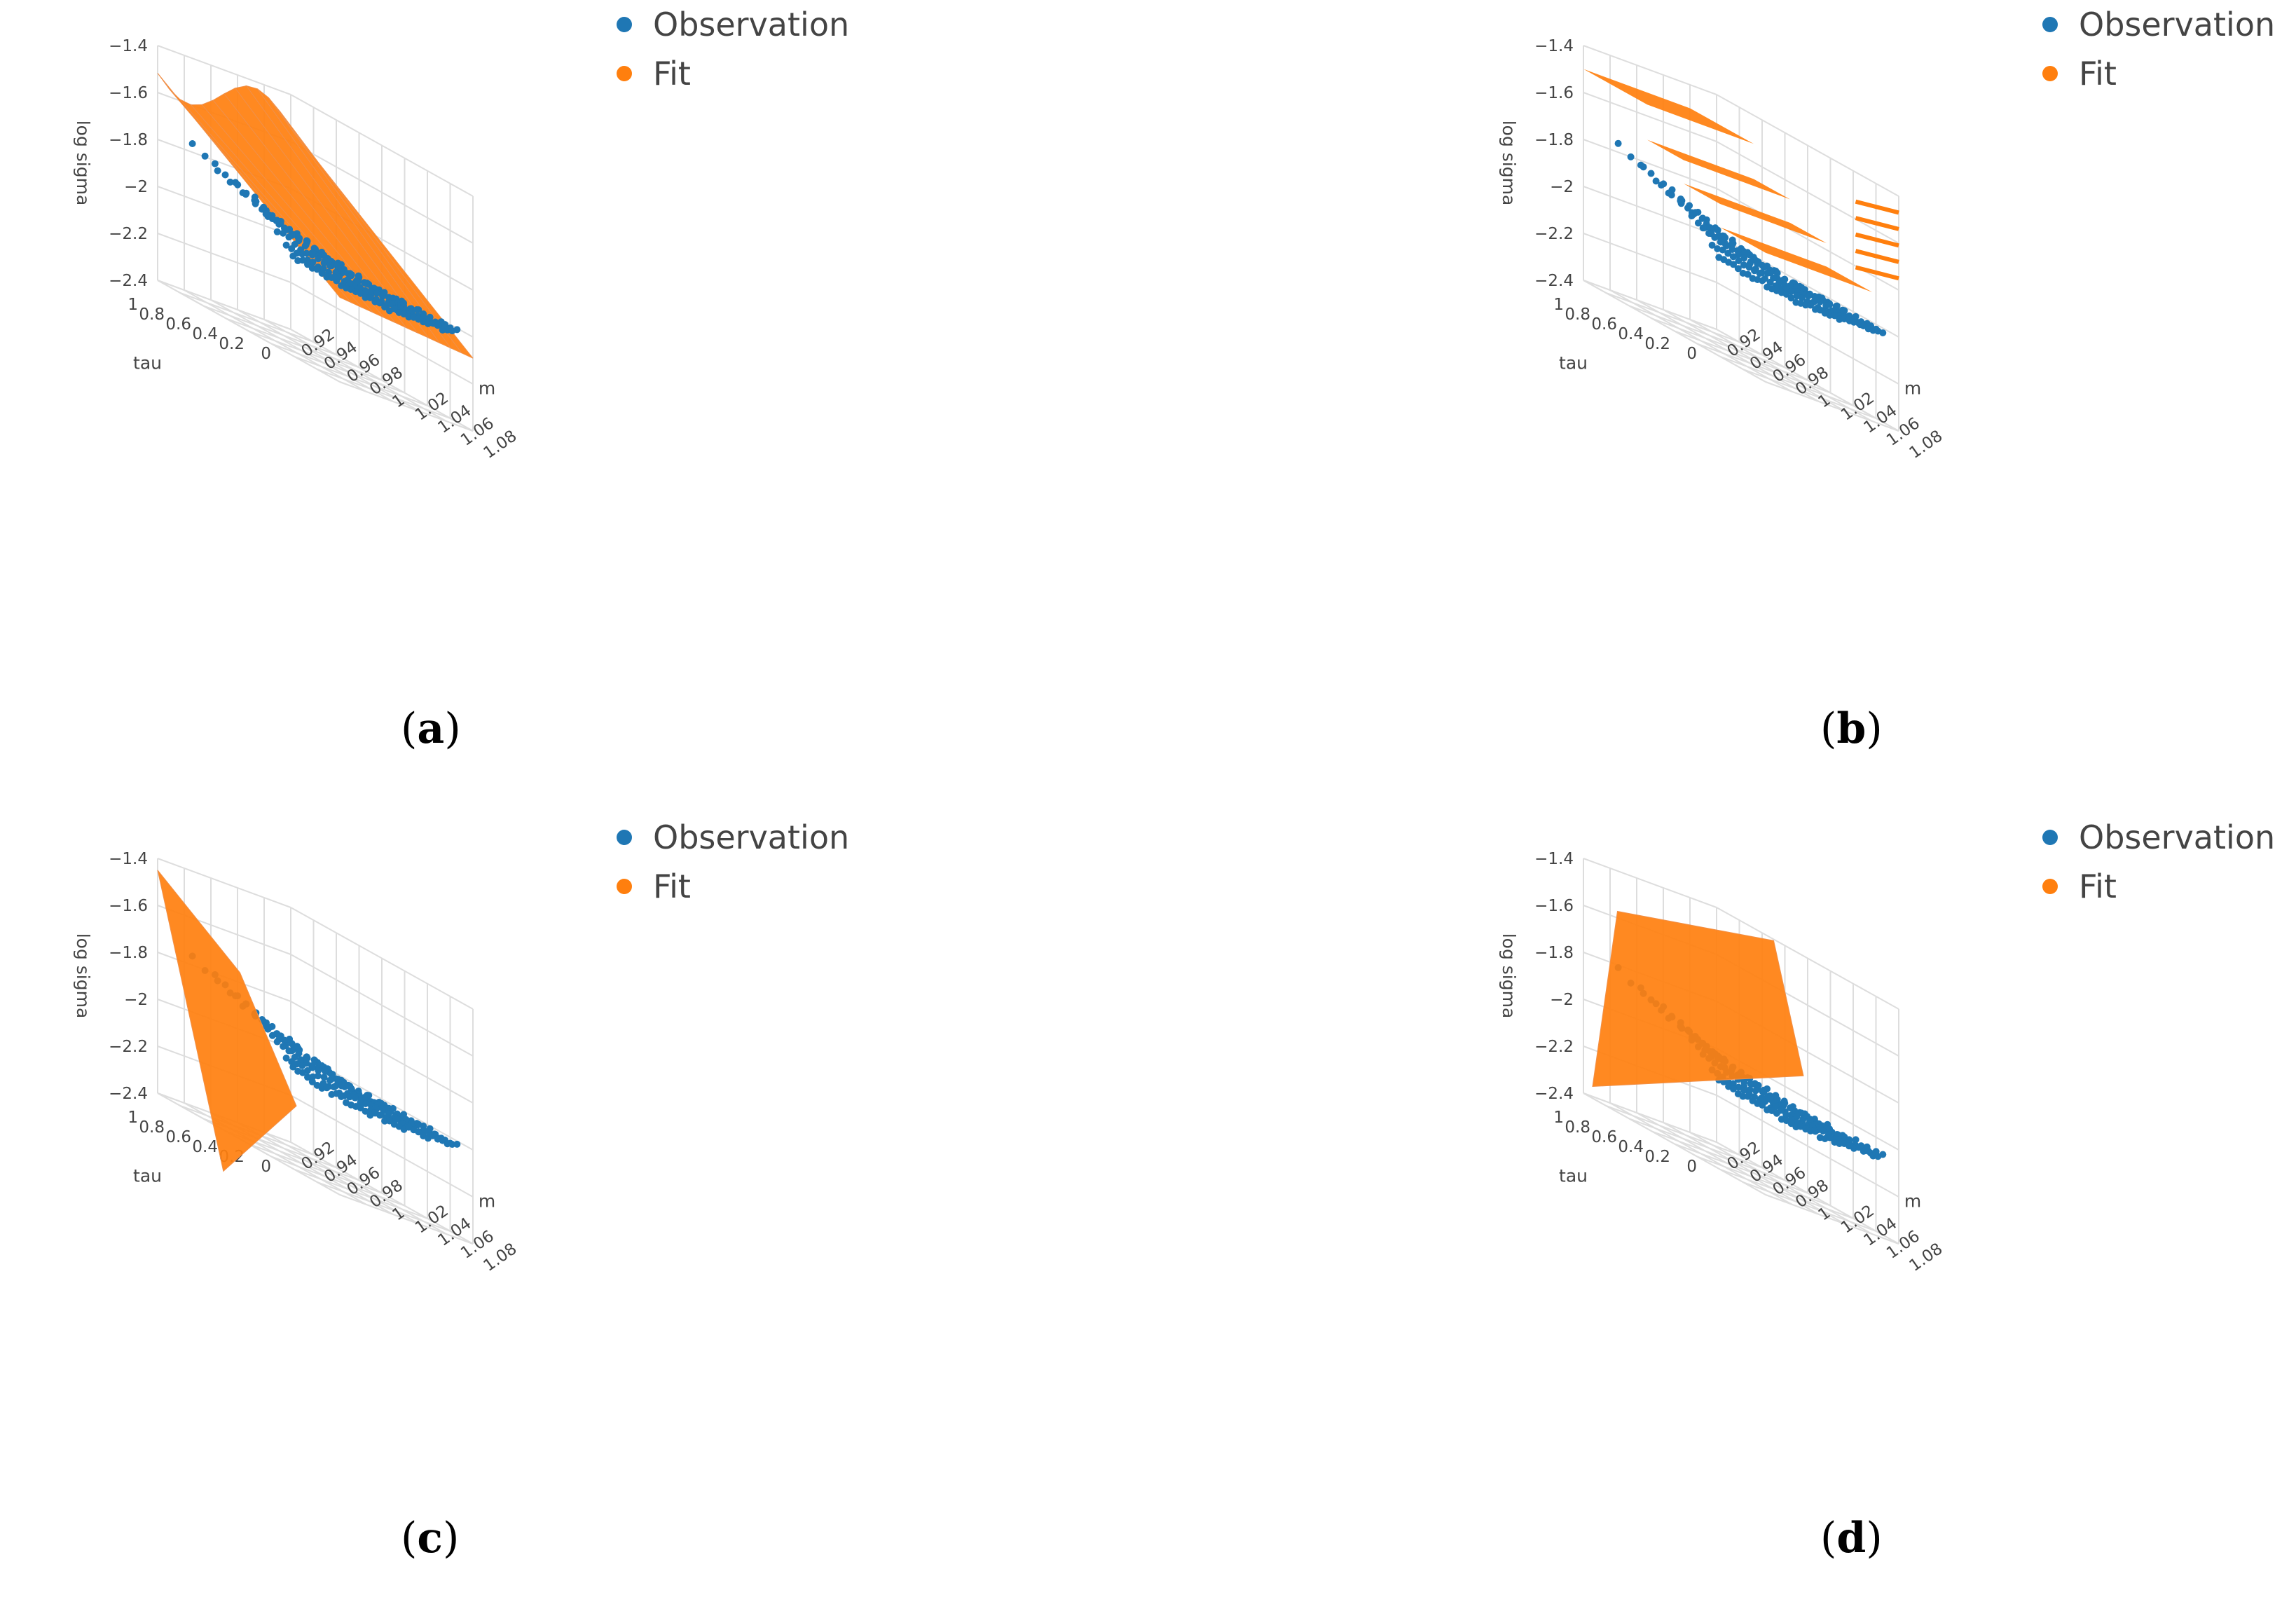 Image resolution: width=2296 pixels, height=1604 pixels. I want to click on z-tick-label: −2.4, so click(128, 281).